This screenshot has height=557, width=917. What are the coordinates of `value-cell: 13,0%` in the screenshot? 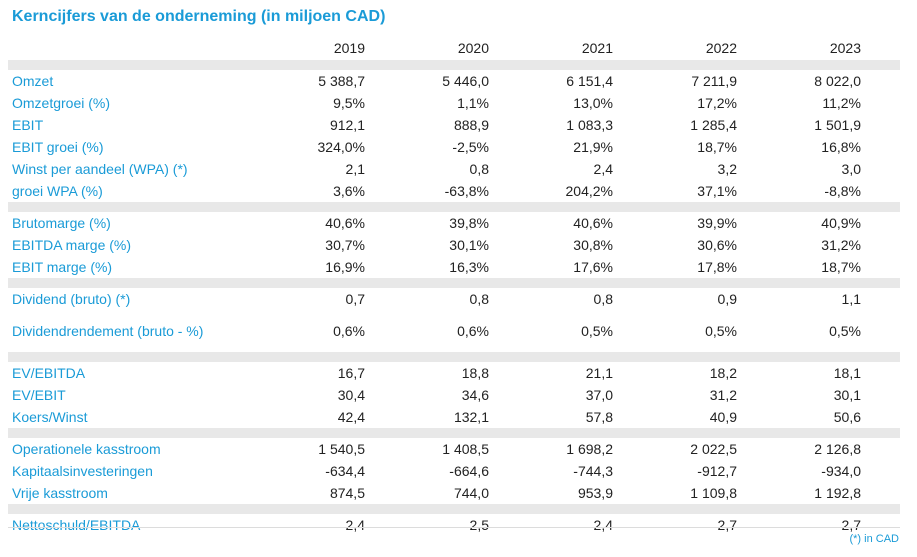 It's located at (593, 103).